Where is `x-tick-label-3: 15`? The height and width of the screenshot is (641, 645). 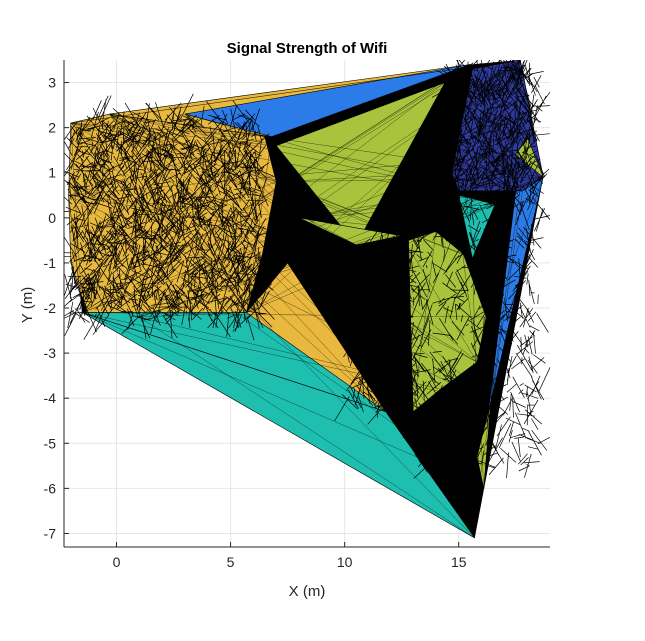 x-tick-label-3: 15 is located at coordinates (459, 562).